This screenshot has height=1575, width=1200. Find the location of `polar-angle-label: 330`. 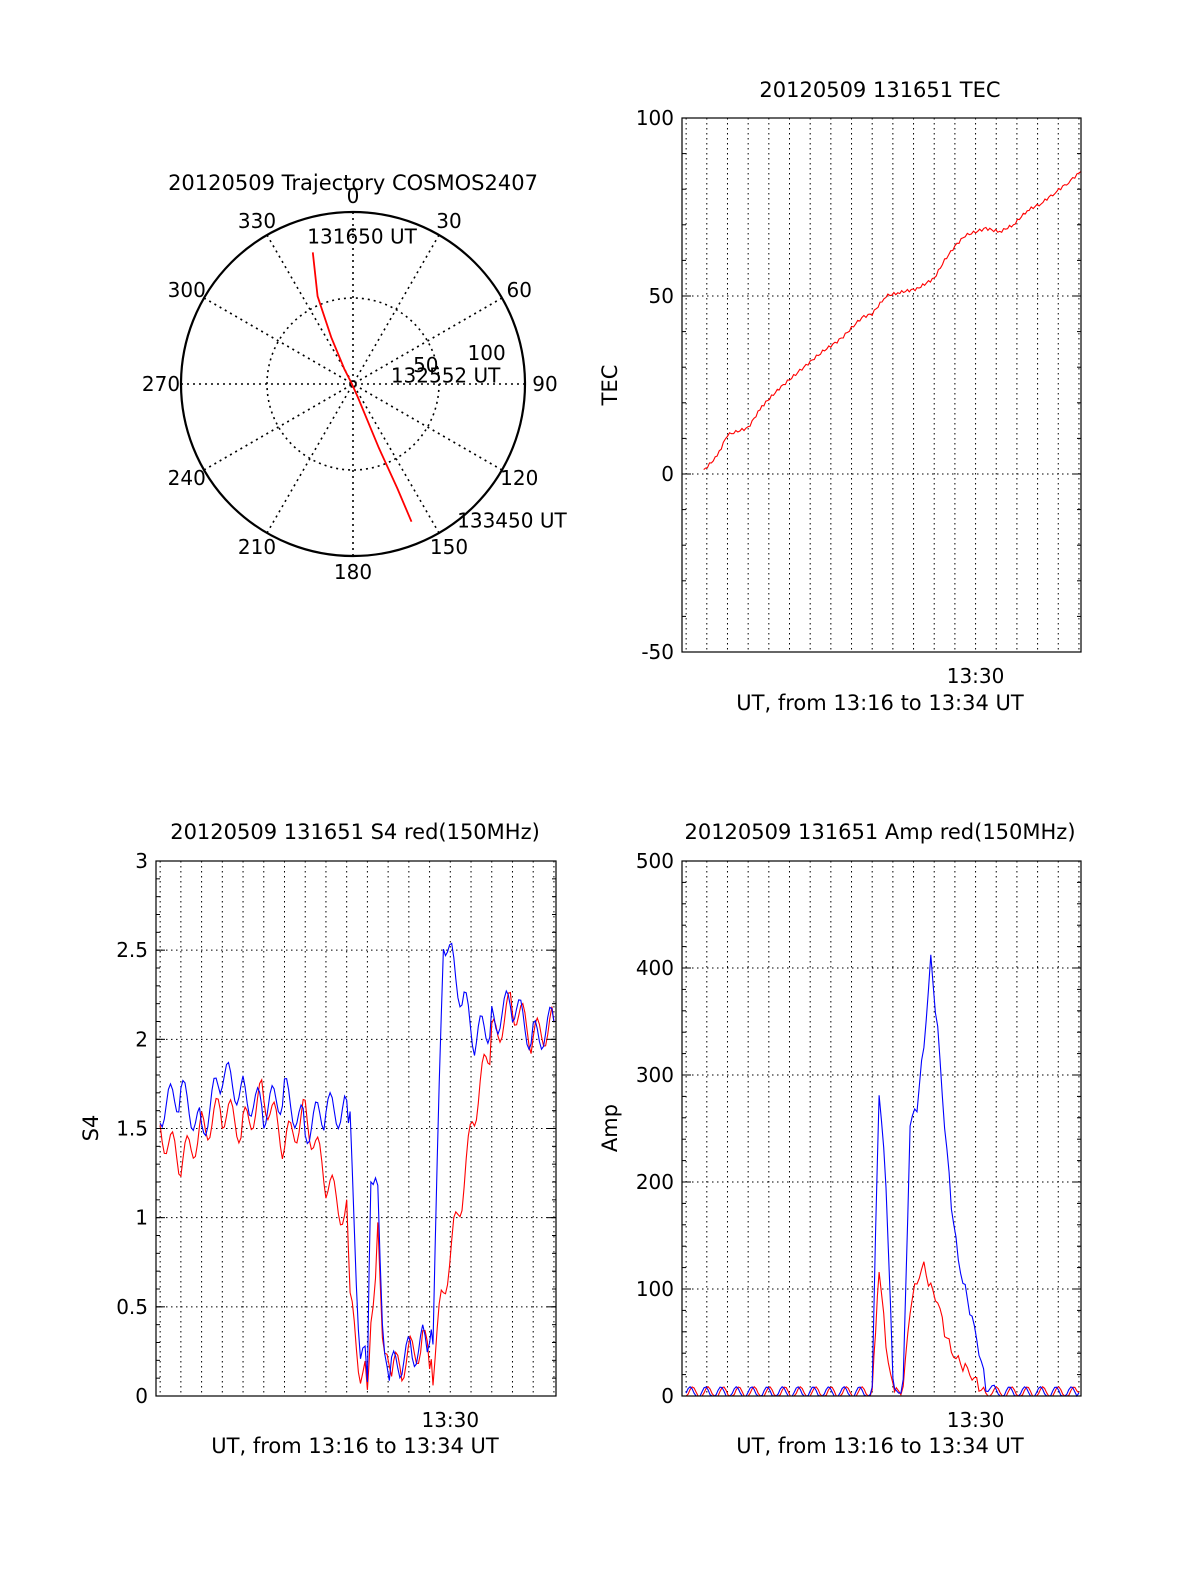

polar-angle-label: 330 is located at coordinates (257, 221).